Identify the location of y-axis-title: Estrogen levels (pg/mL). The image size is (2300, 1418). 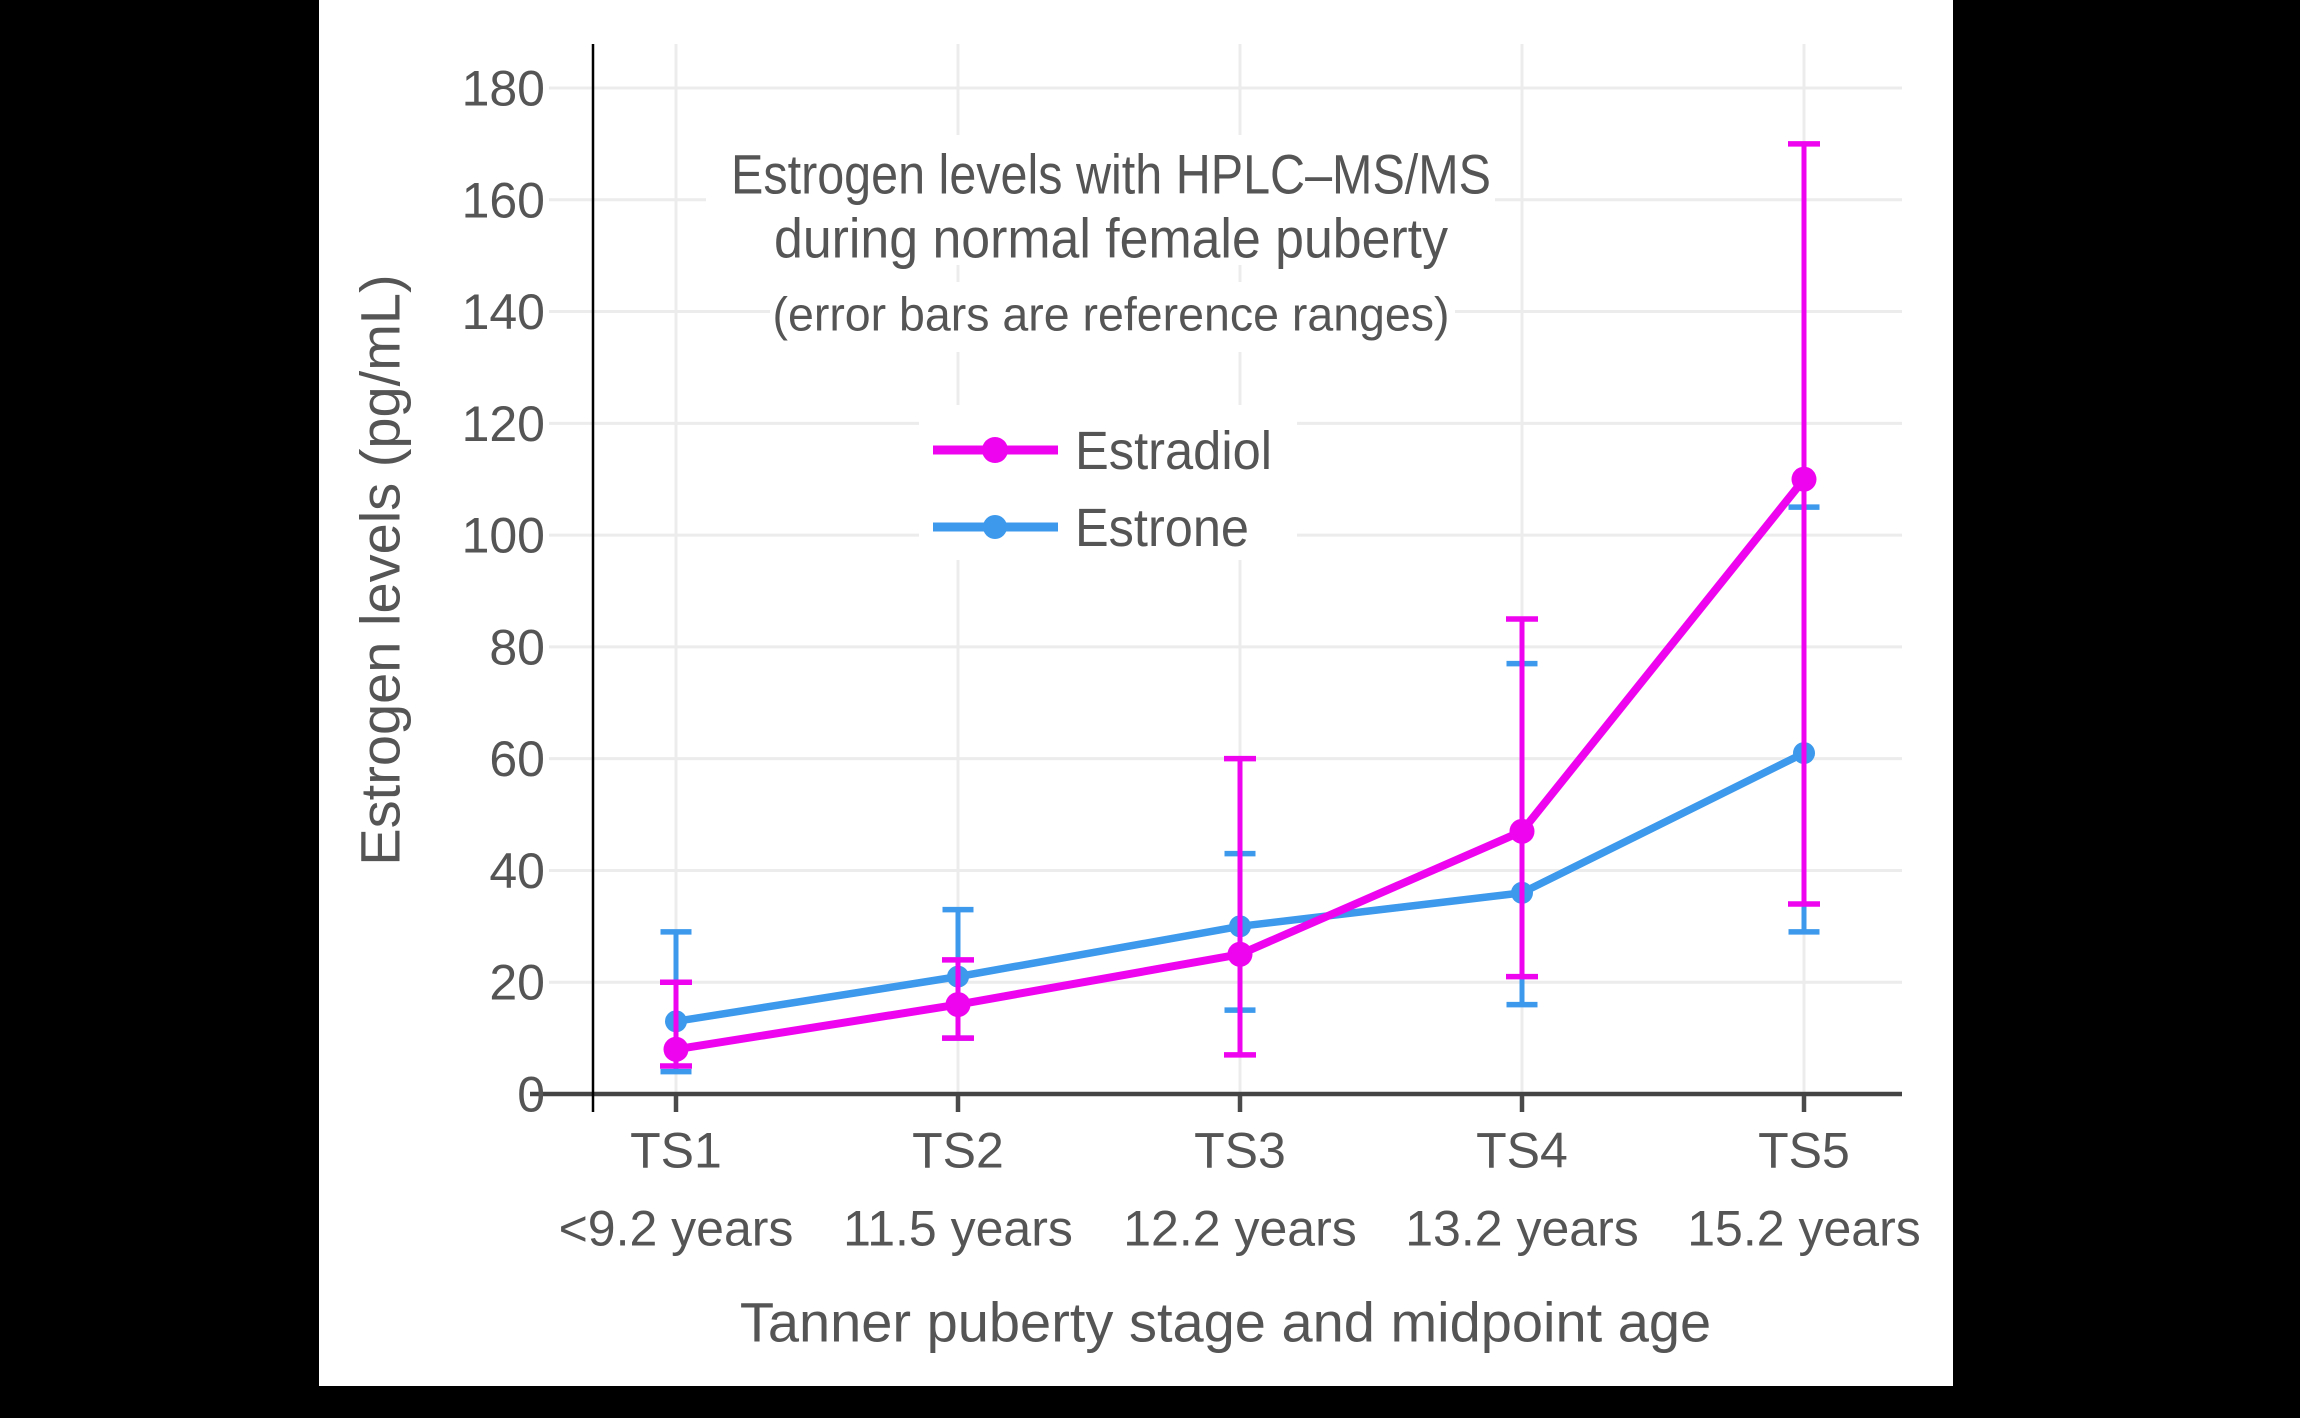
(380, 569).